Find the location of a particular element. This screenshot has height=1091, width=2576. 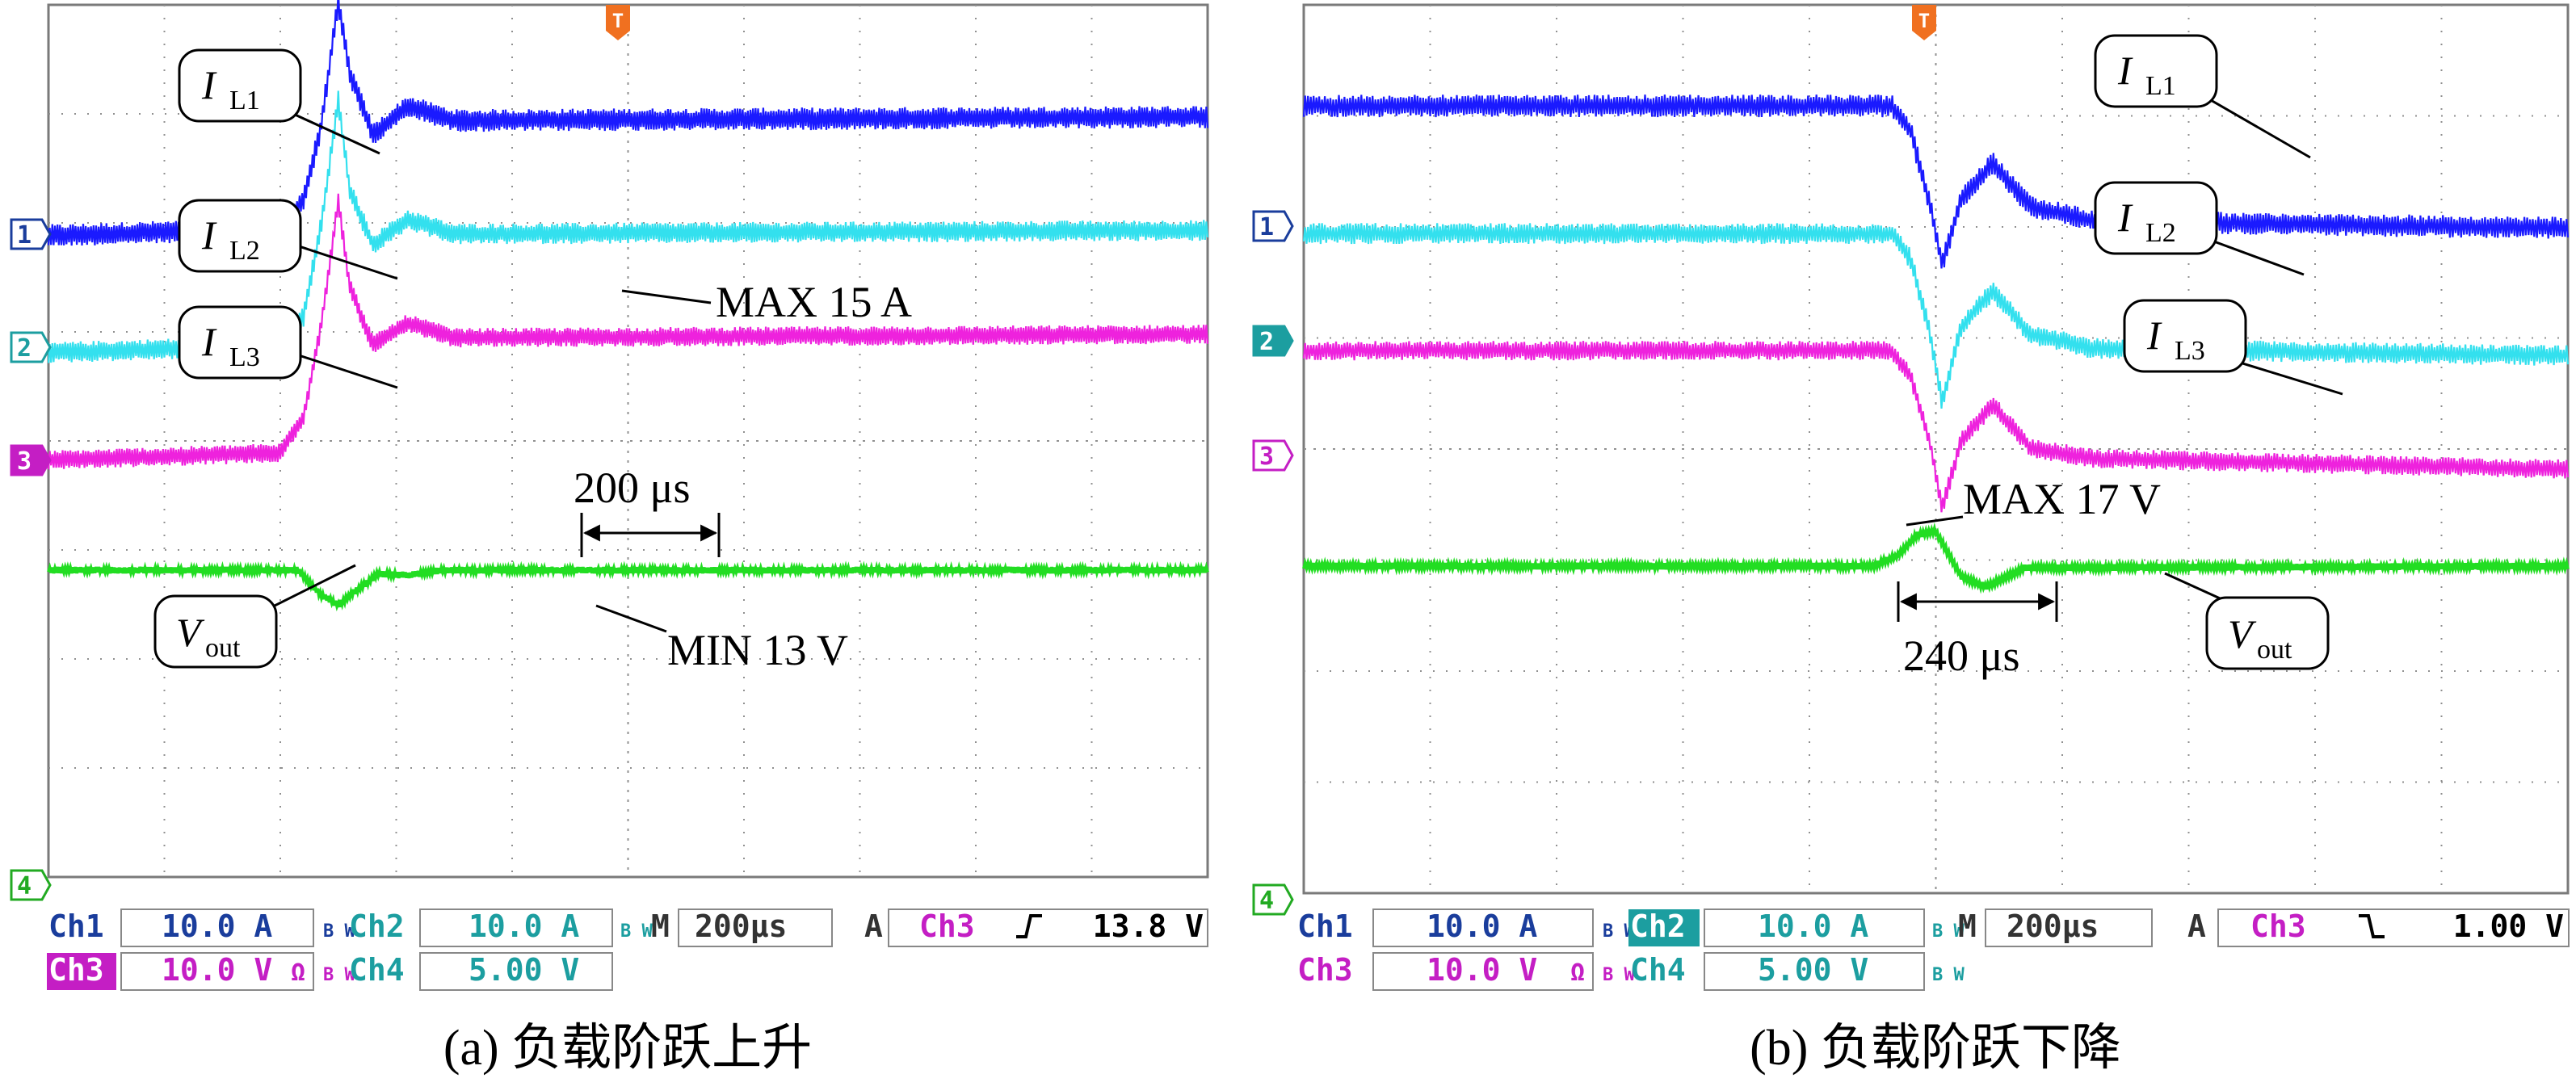

rising-edge-icon is located at coordinates (1029, 926).